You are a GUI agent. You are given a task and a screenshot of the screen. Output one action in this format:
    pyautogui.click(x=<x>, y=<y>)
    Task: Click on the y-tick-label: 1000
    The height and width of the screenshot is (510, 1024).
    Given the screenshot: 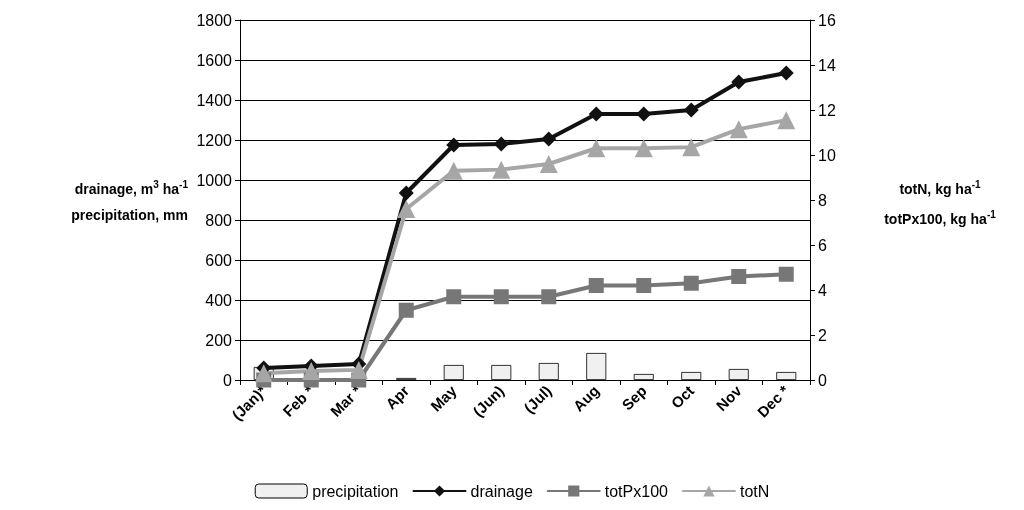 What is the action you would take?
    pyautogui.click(x=214, y=180)
    